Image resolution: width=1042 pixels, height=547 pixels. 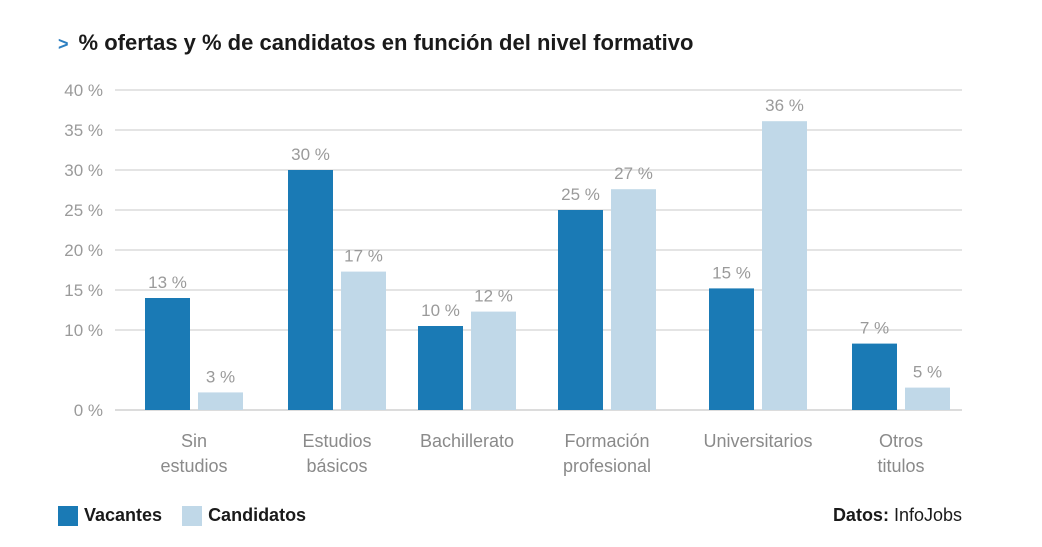 I want to click on chevron-right-icon: >, so click(x=63, y=44).